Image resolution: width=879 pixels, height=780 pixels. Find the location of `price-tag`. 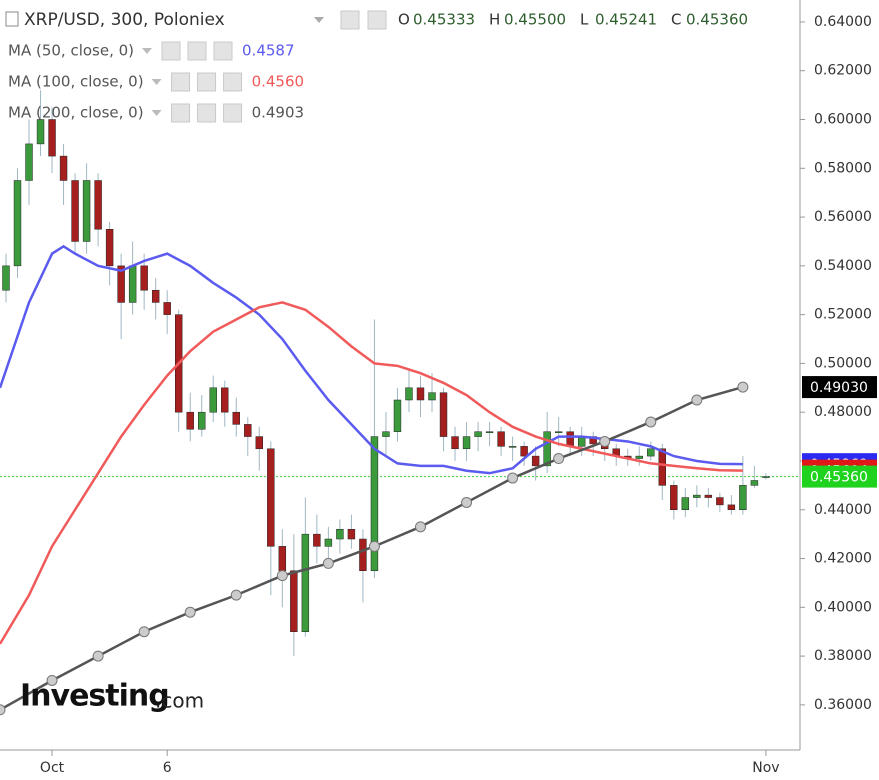

price-tag is located at coordinates (839, 476).